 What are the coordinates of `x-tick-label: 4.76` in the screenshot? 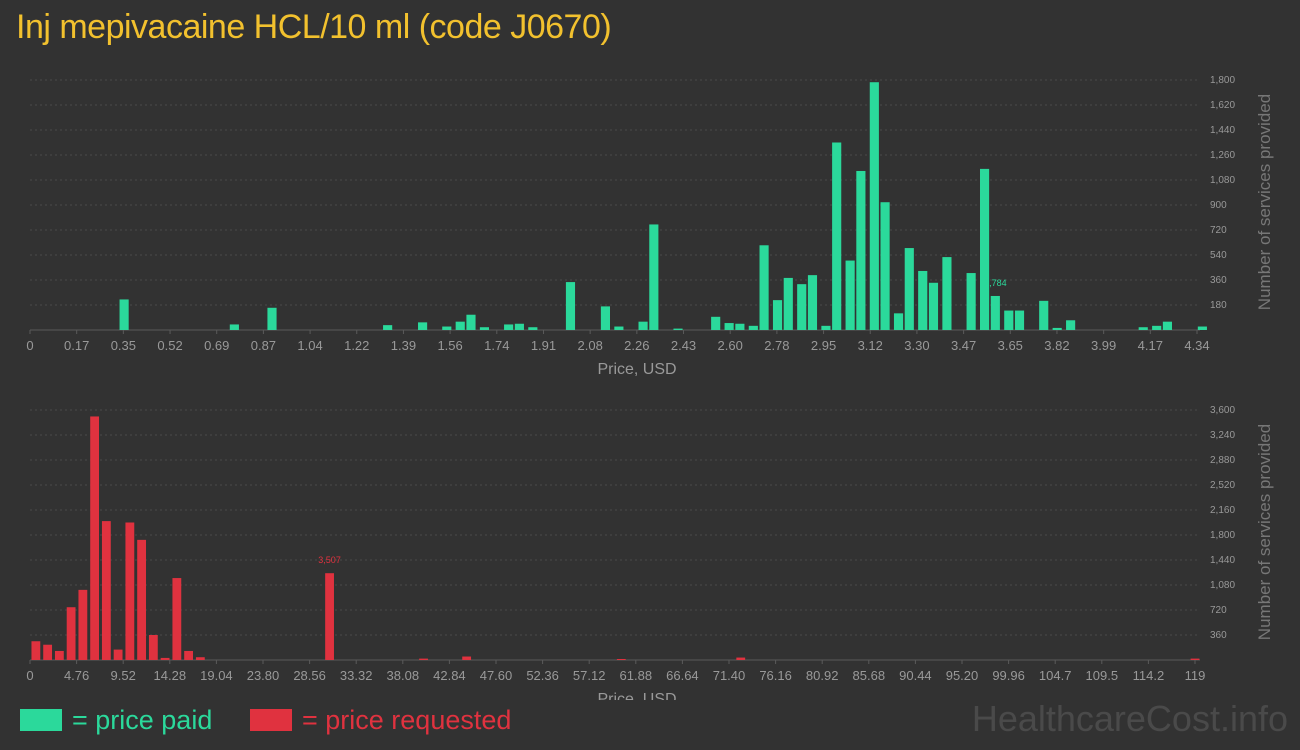 It's located at (76, 675).